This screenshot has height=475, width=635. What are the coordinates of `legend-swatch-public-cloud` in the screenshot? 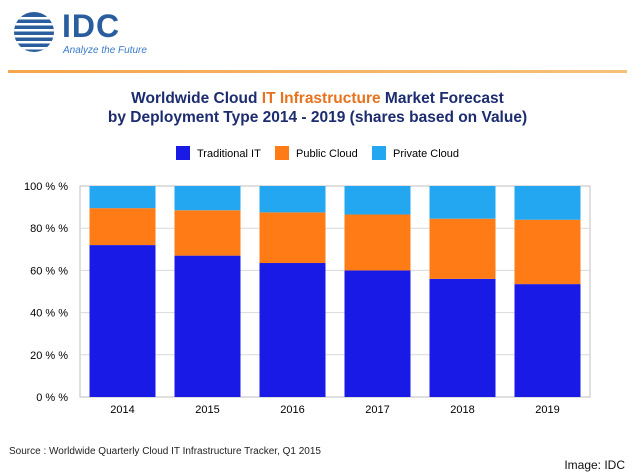 It's located at (282, 153).